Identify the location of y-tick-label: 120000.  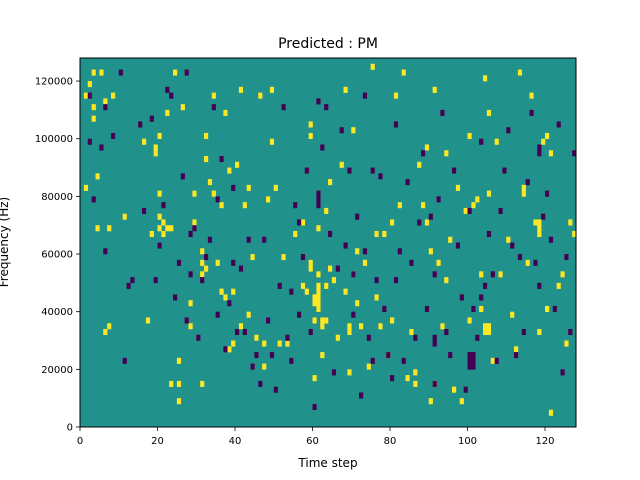
(54, 82).